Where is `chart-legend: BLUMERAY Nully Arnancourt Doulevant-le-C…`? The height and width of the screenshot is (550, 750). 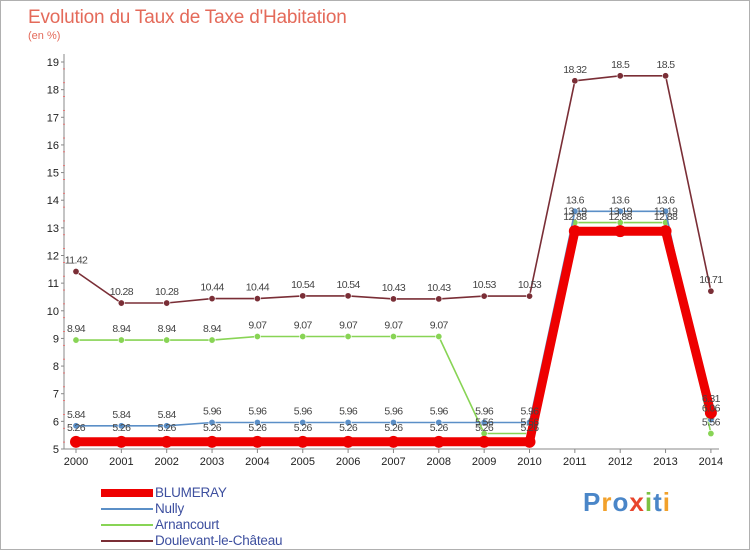 chart-legend: BLUMERAY Nully Arnancourt Doulevant-le-C… is located at coordinates (241, 517).